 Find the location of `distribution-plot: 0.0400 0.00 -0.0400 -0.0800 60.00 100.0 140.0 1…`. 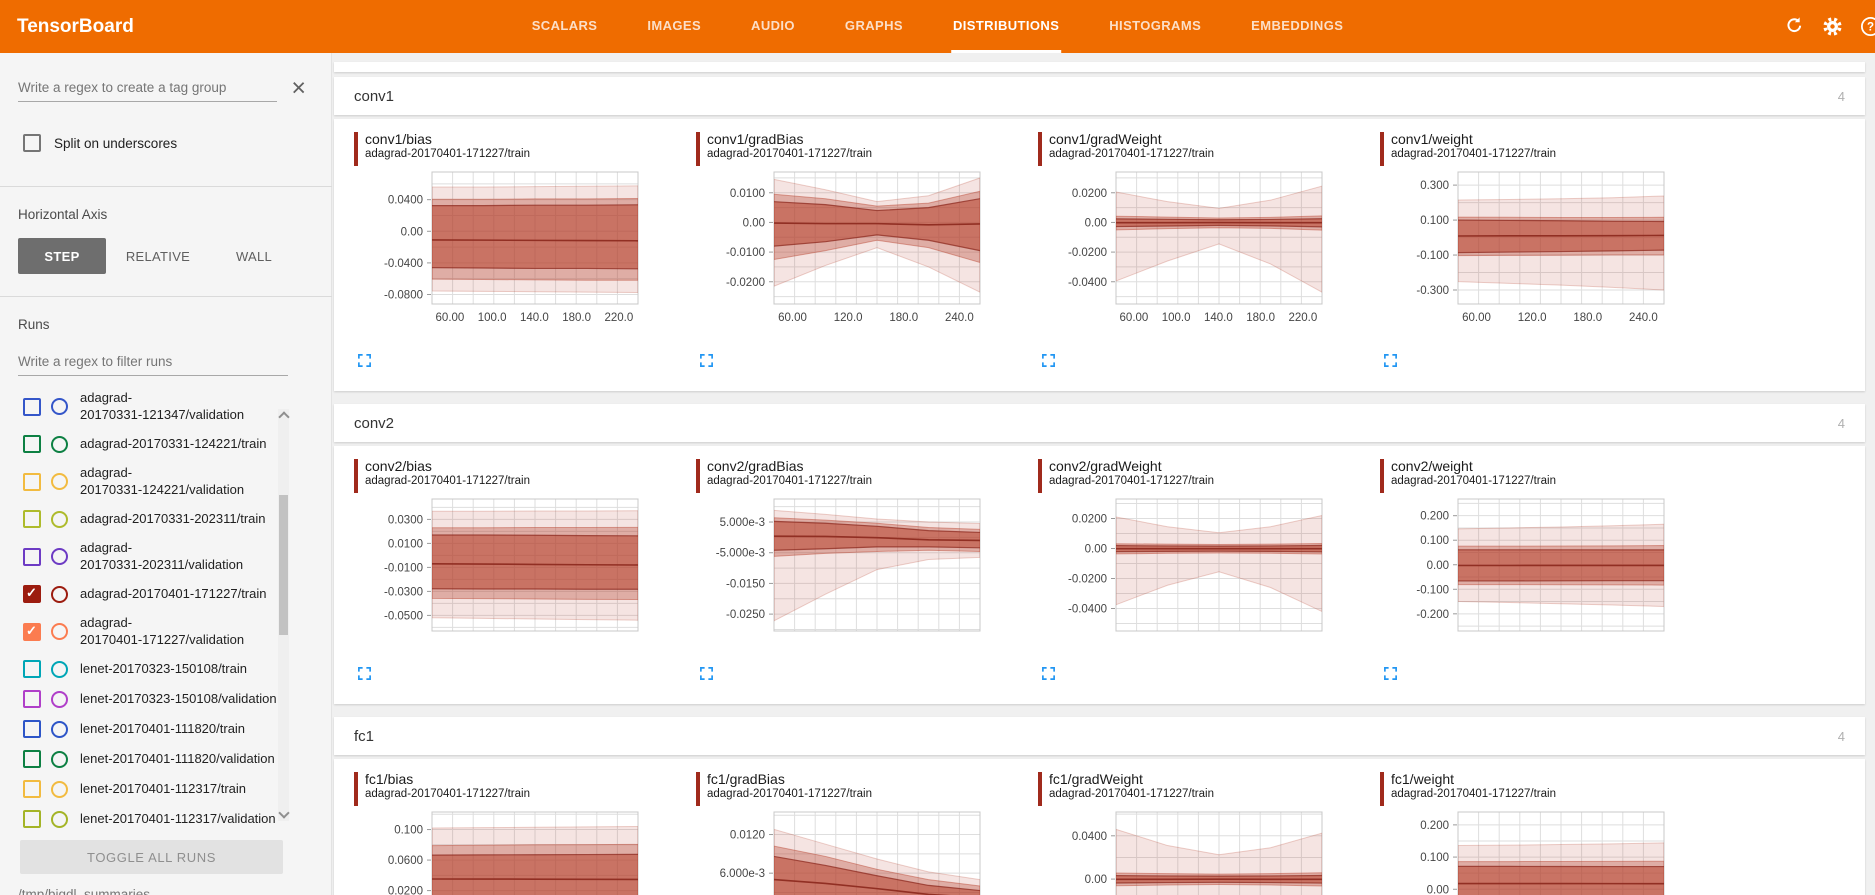

distribution-plot: 0.0400 0.00 -0.0400 -0.0800 60.00 100.0 140.0 1… is located at coordinates (498, 248).